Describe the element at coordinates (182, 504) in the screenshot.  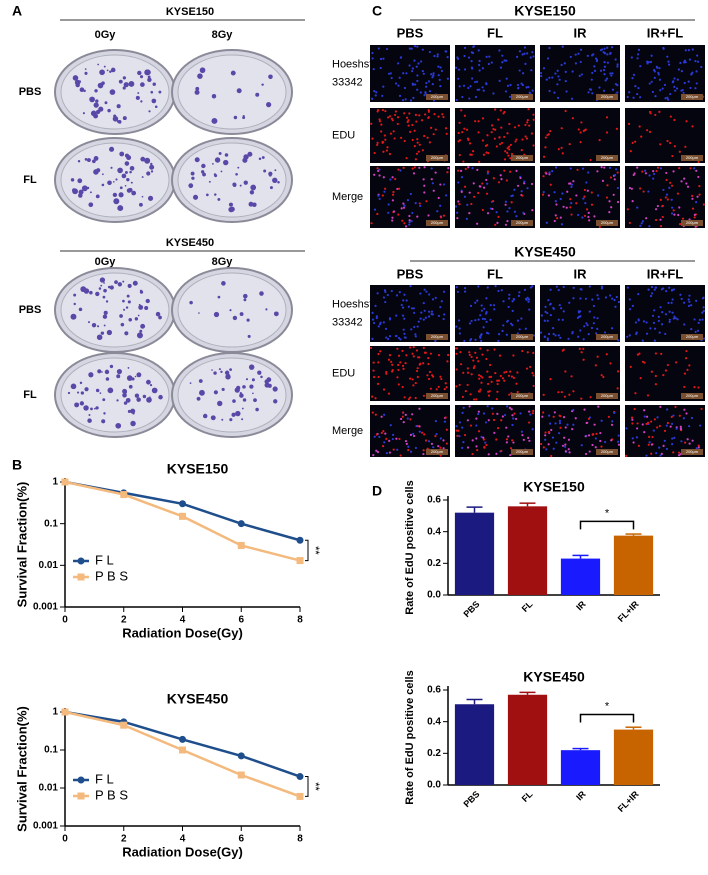
I see `data-point` at that location.